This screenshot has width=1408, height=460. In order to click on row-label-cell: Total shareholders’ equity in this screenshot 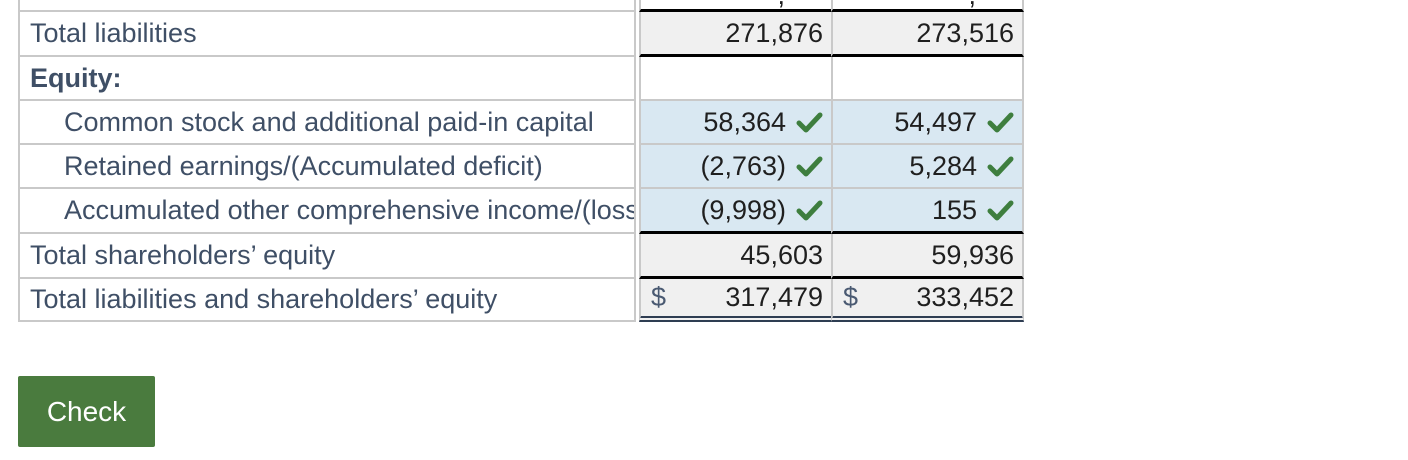, I will do `click(327, 256)`.